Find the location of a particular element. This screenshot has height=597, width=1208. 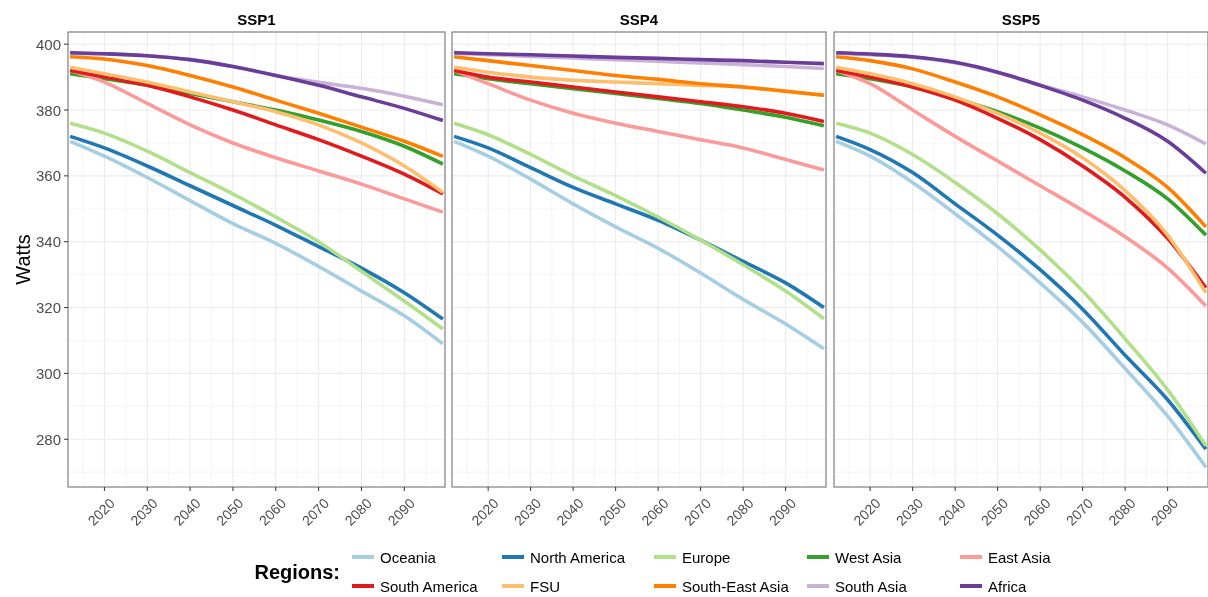

legend-label: FSU is located at coordinates (545, 586).